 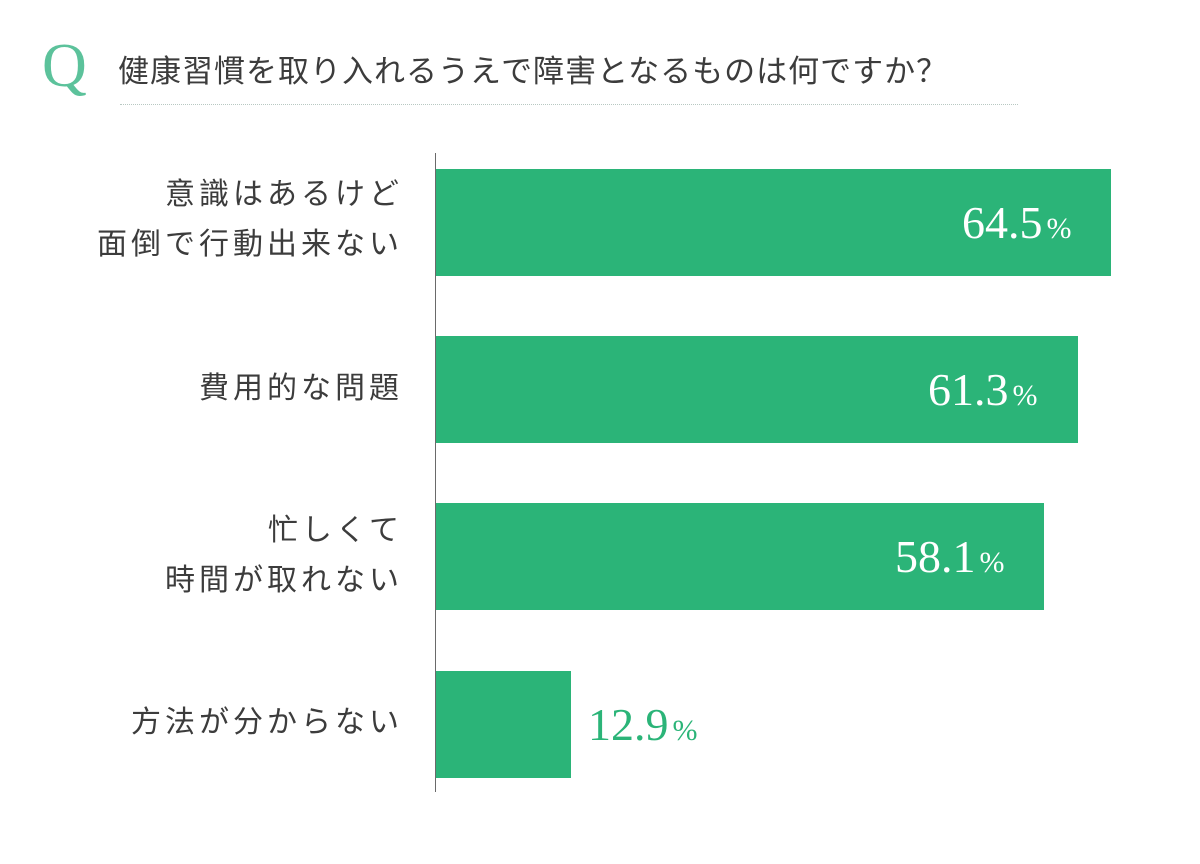 I want to click on bar-label-2: 費用的な問題, so click(x=301, y=389).